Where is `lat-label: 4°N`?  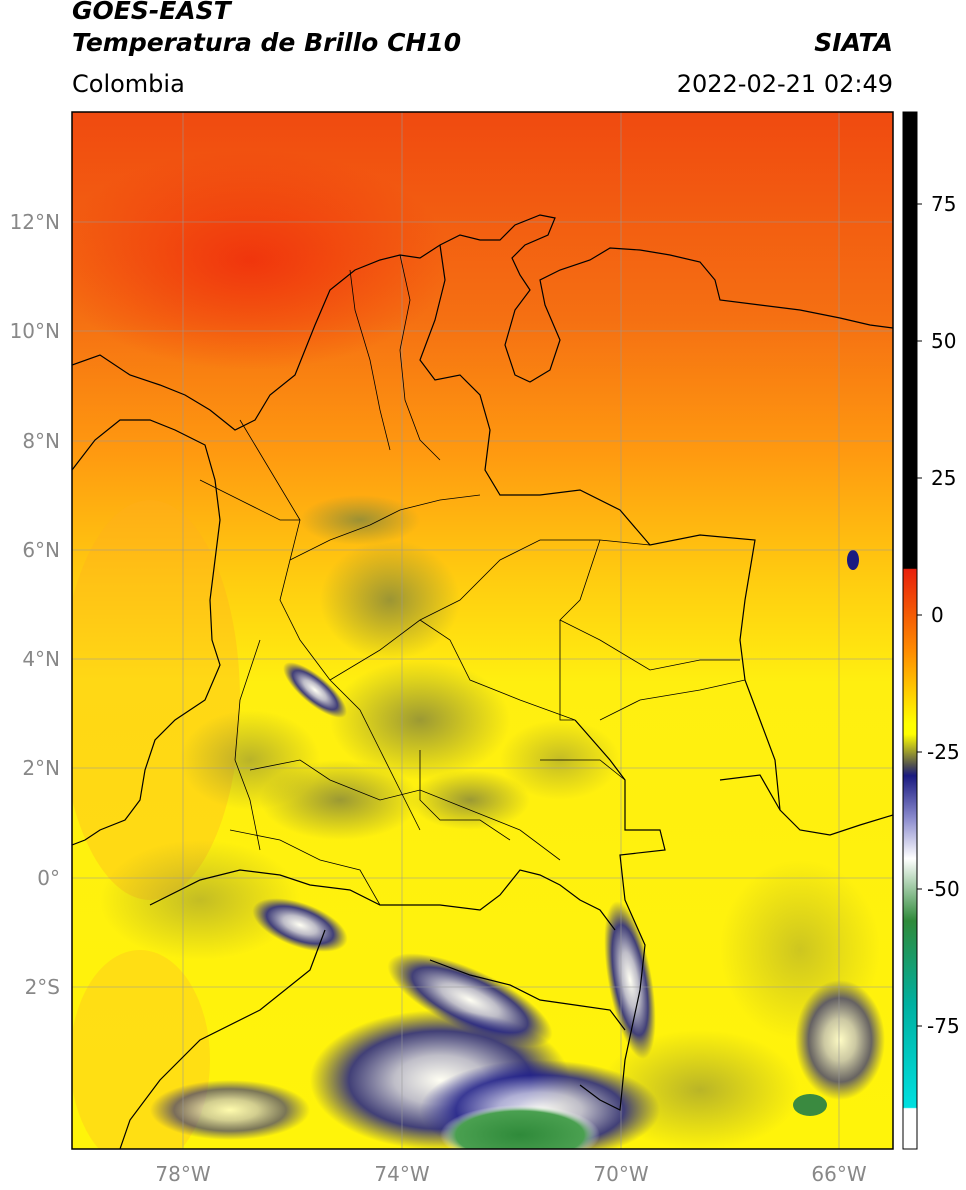 lat-label: 4°N is located at coordinates (41, 659).